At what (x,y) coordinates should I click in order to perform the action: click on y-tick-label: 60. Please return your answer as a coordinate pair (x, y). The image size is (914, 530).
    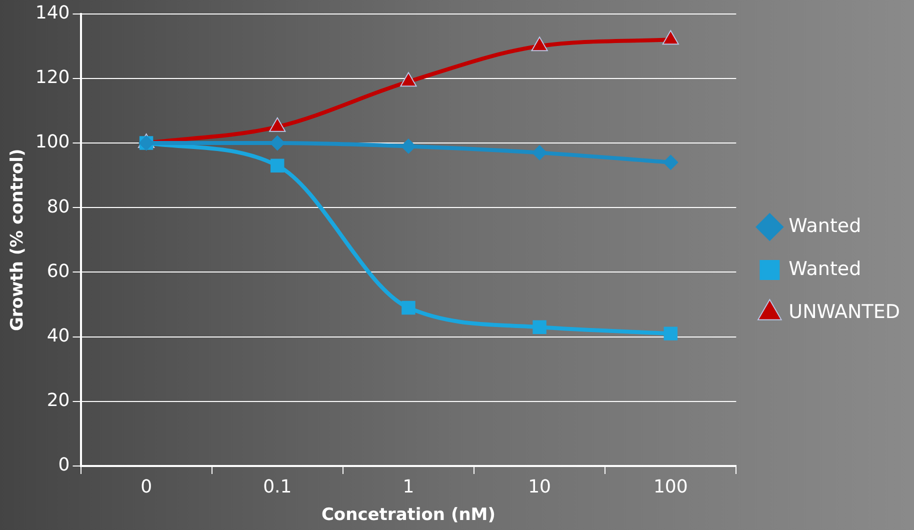
    Looking at the image, I should click on (58, 271).